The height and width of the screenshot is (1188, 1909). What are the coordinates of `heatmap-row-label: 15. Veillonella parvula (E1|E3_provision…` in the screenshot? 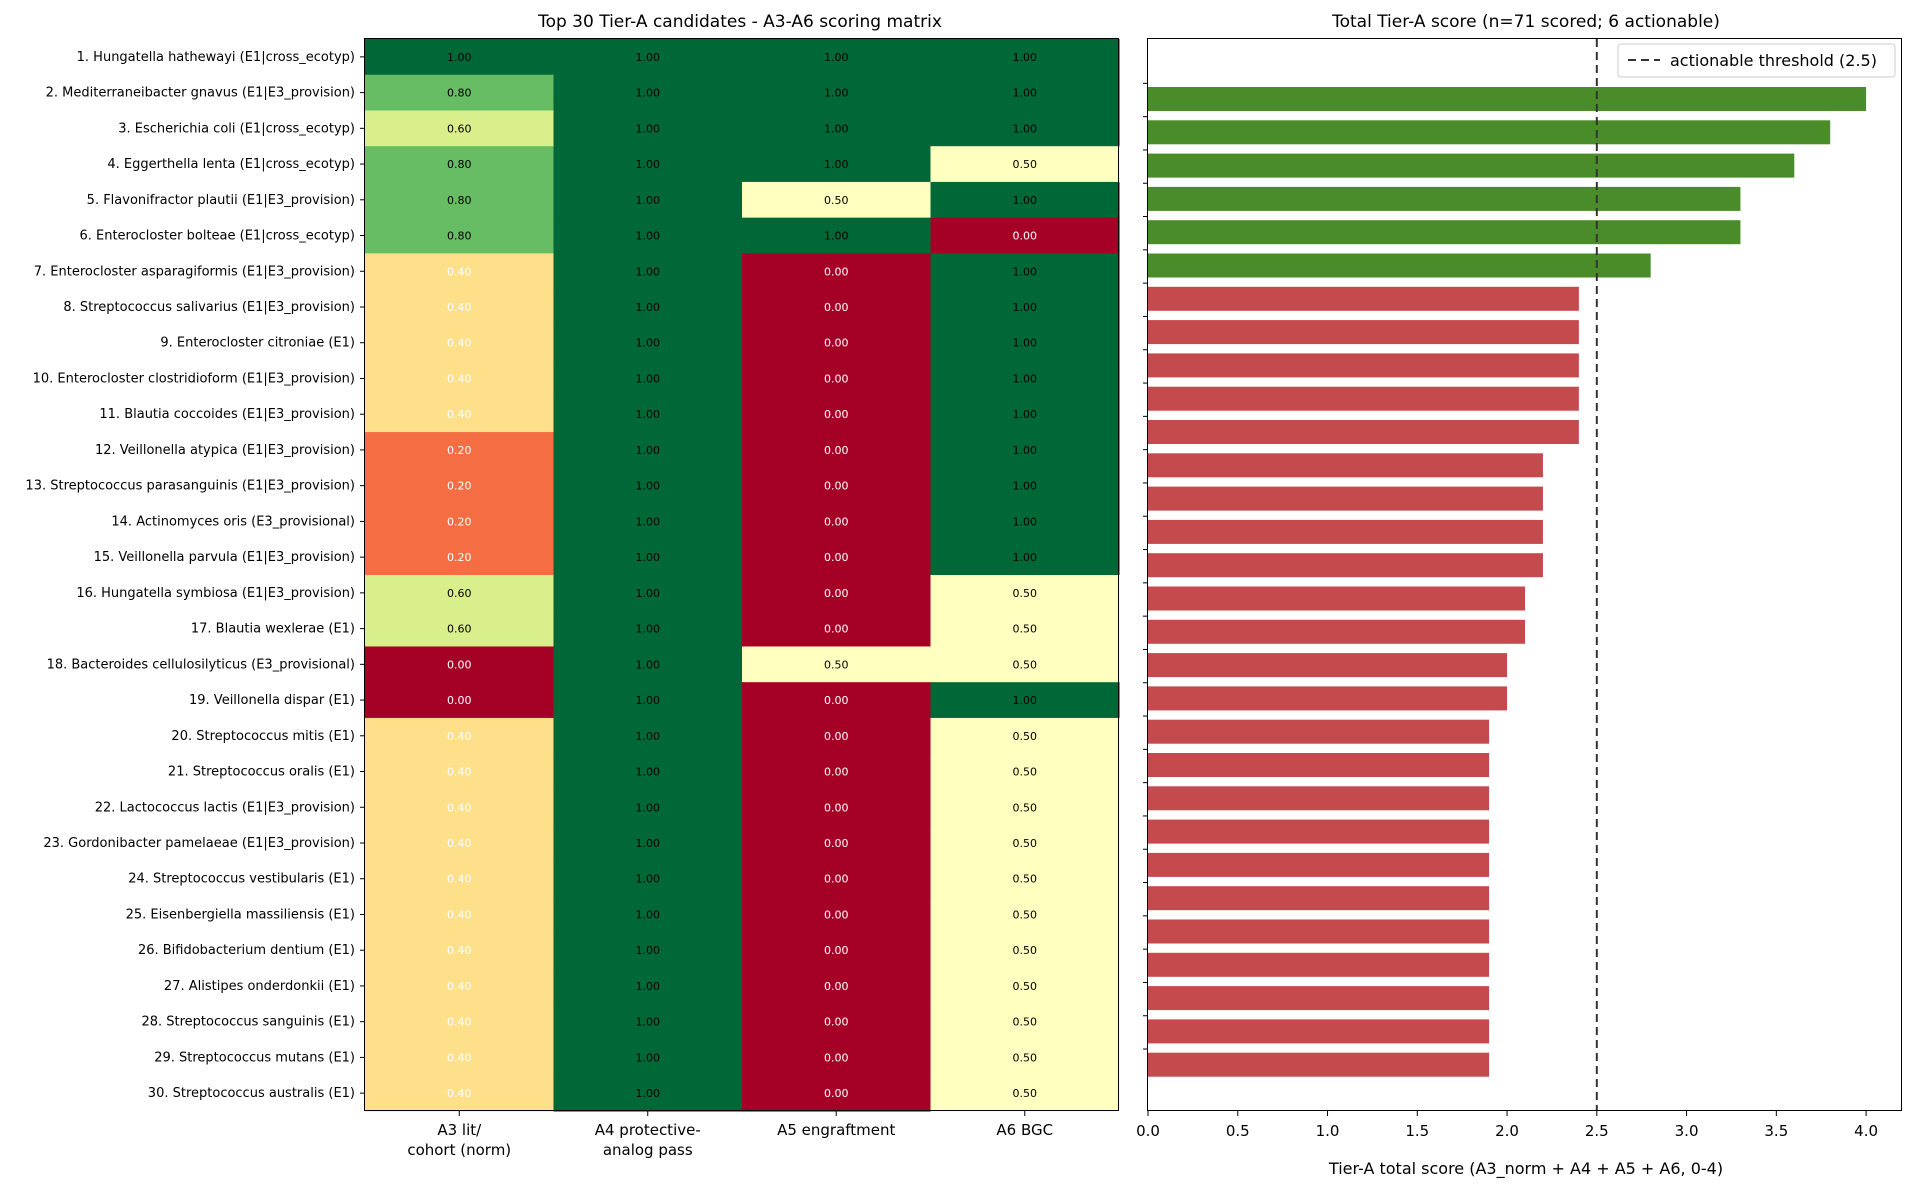 It's located at (224, 557).